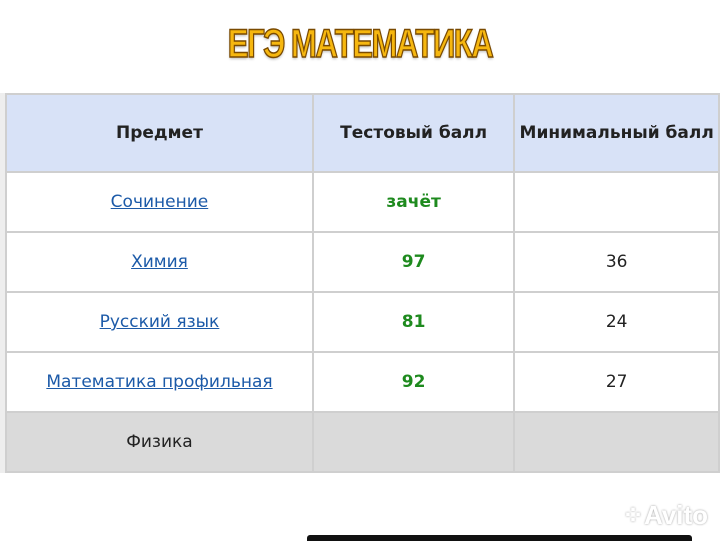  What do you see at coordinates (159, 202) in the screenshot?
I see `subject-link: Сочинение` at bounding box center [159, 202].